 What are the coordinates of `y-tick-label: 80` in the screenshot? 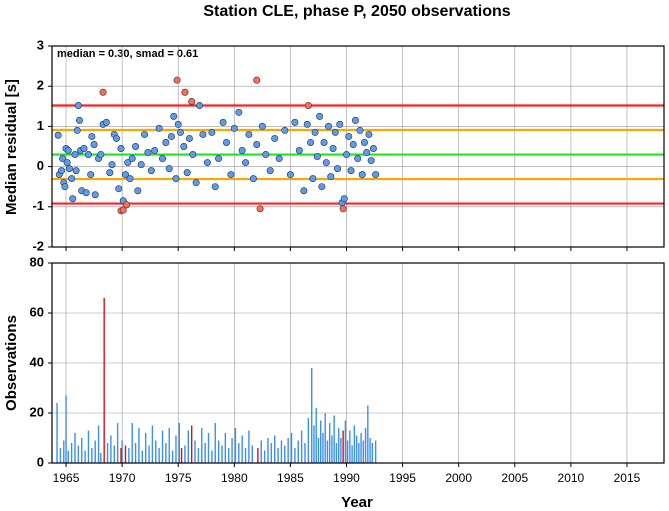 It's located at (37, 261).